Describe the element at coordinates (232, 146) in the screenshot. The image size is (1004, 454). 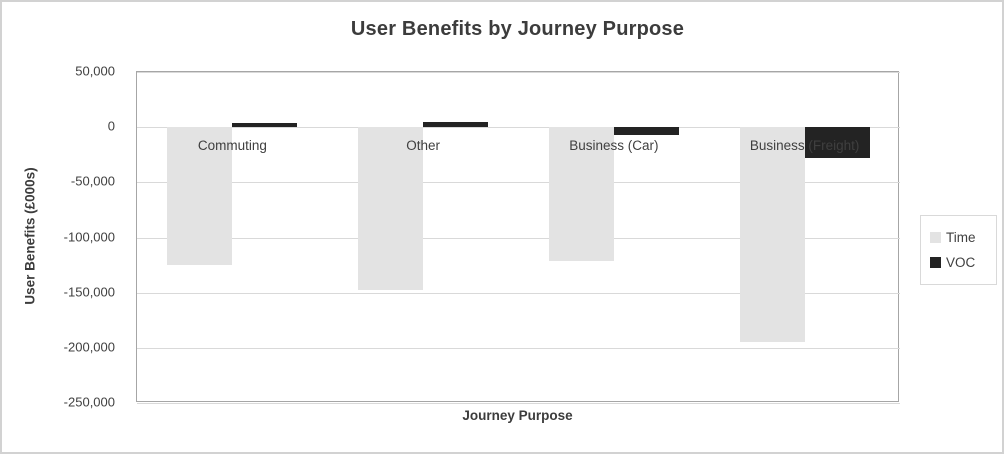
I see `category-label-0: Commuting` at that location.